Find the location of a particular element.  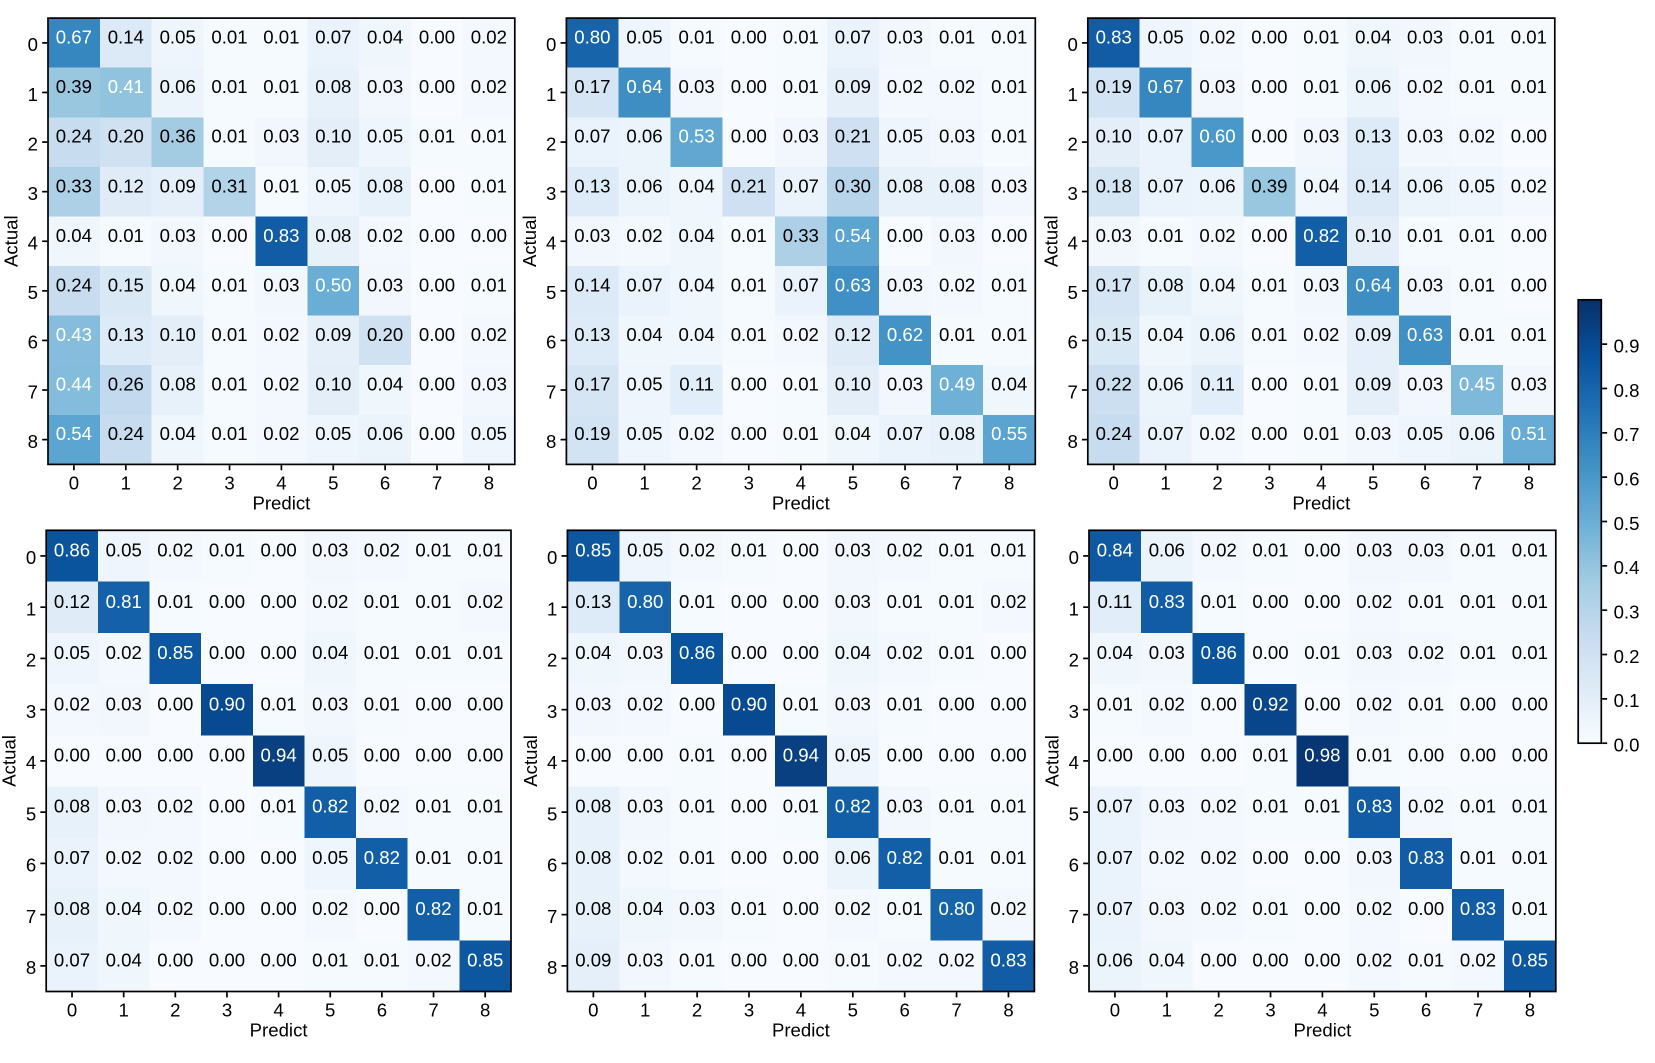

svg-text: 0.10 is located at coordinates (1114, 136).